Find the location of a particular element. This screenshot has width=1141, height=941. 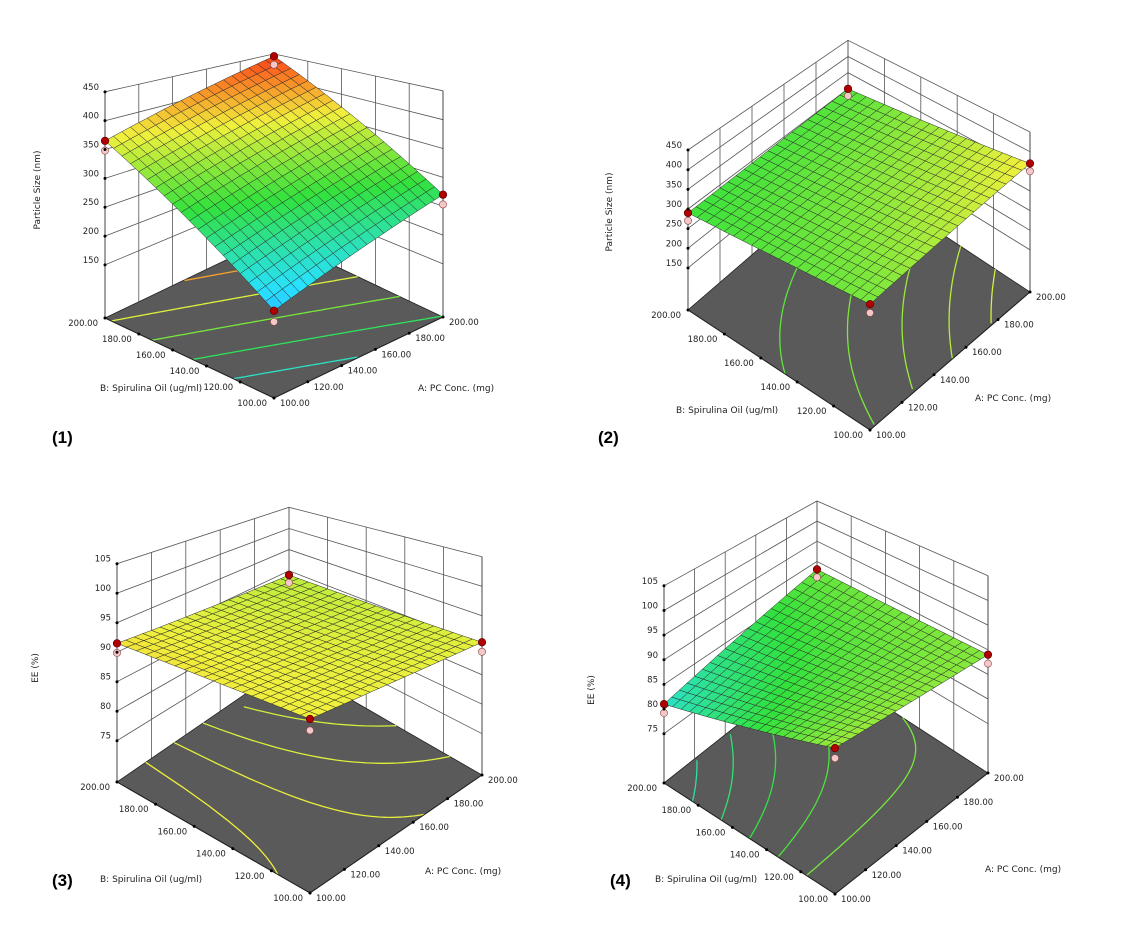

z-tick-label: 80 is located at coordinates (652, 705).